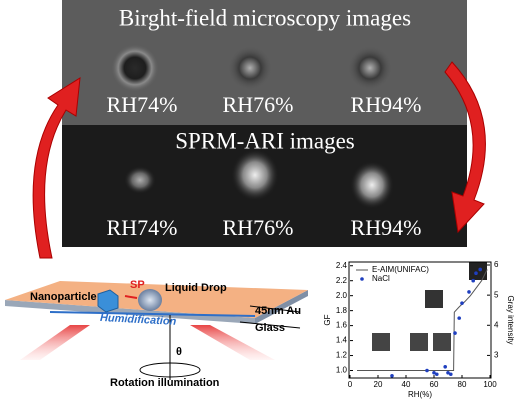  What do you see at coordinates (462, 384) in the screenshot?
I see `x-tick-label: 80` at bounding box center [462, 384].